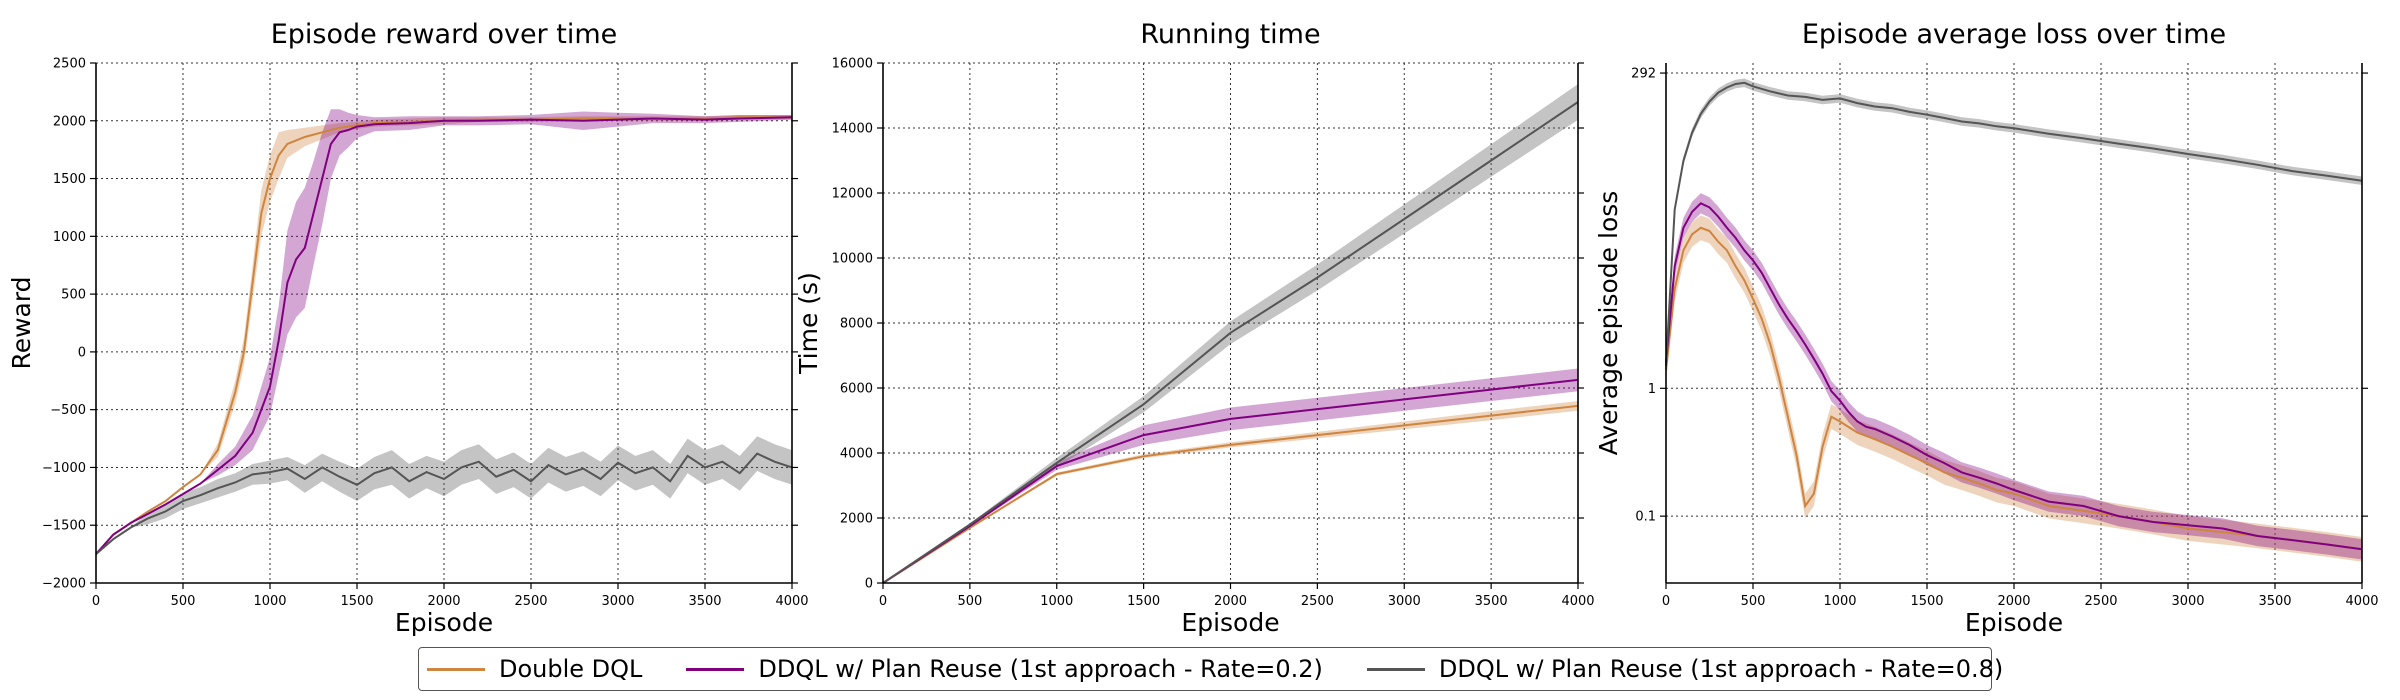 The height and width of the screenshot is (700, 2400). Describe the element at coordinates (856, 454) in the screenshot. I see `y-tick-label: 4000` at that location.